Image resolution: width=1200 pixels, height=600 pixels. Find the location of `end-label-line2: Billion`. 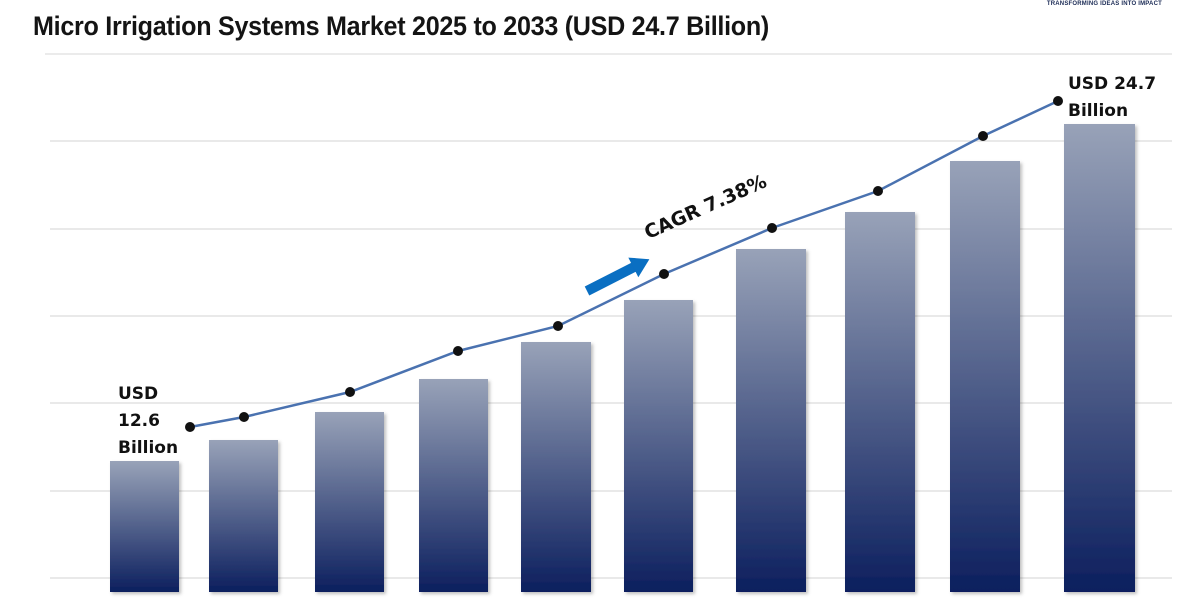

end-label-line2: Billion is located at coordinates (1098, 111).